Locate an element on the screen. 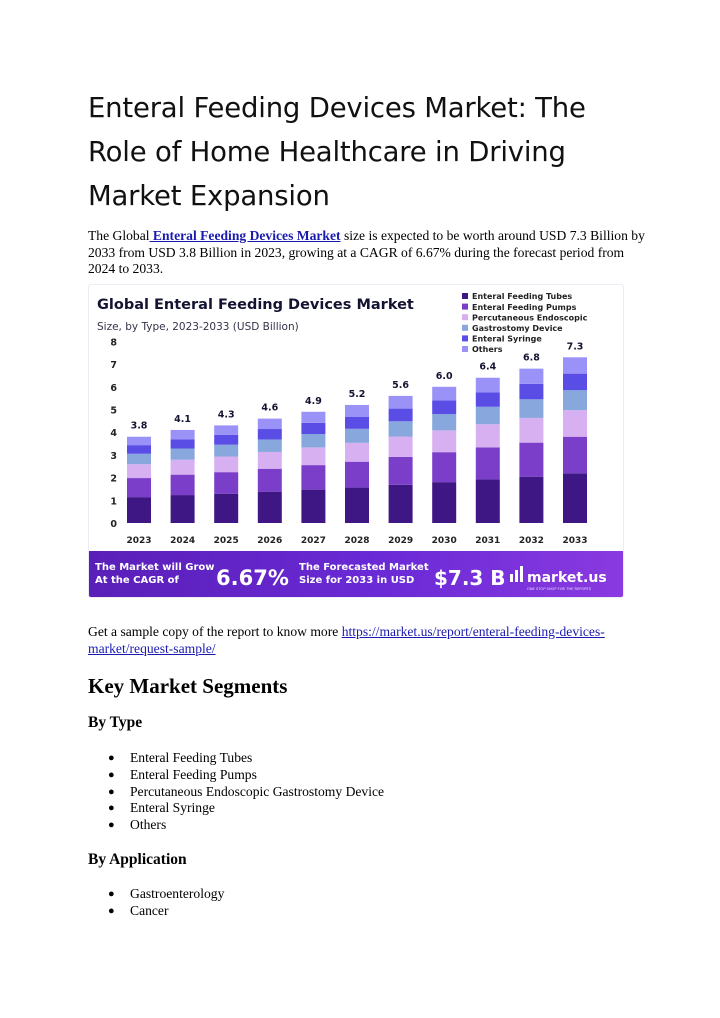  y-tick-label: 3 is located at coordinates (113, 456).